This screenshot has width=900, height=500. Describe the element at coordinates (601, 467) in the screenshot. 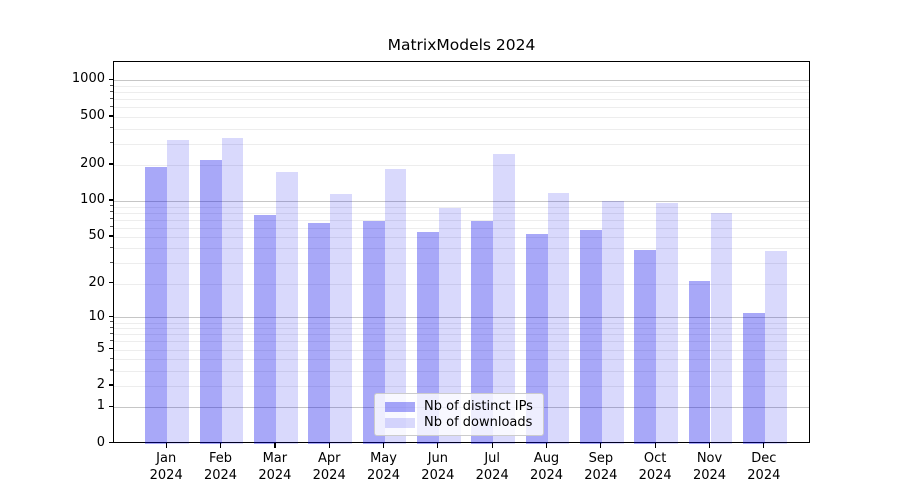

I see `x-tick-label-sep: Sep 2024` at that location.